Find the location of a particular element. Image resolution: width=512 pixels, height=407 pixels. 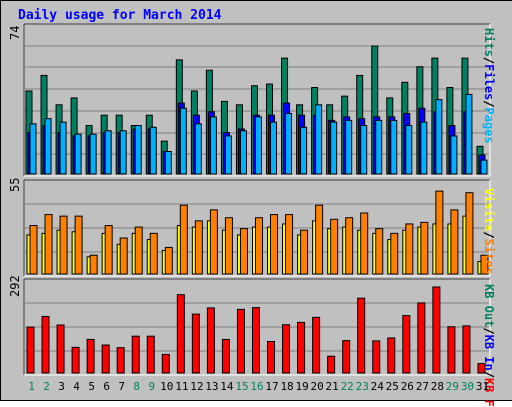

x-tick-label: 9 is located at coordinates (152, 386).